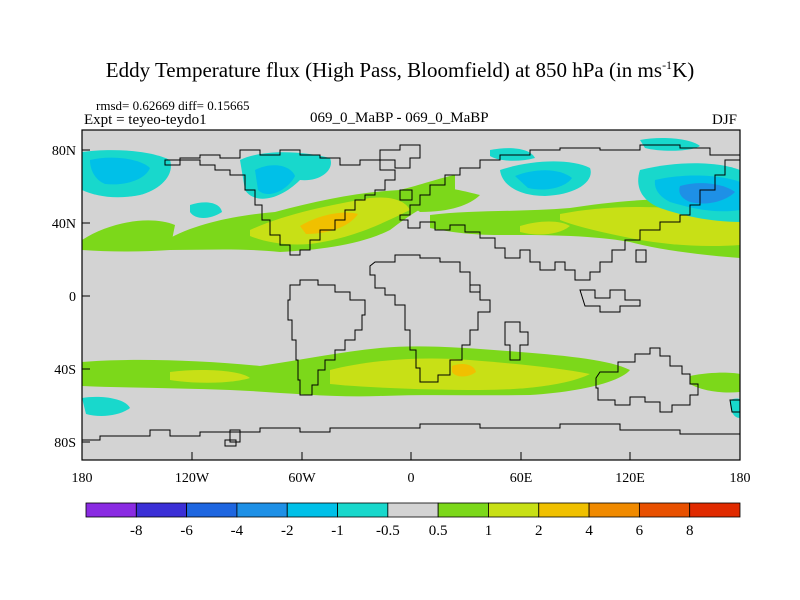 This screenshot has width=800, height=600. I want to click on coastline-japan, so click(641, 256).